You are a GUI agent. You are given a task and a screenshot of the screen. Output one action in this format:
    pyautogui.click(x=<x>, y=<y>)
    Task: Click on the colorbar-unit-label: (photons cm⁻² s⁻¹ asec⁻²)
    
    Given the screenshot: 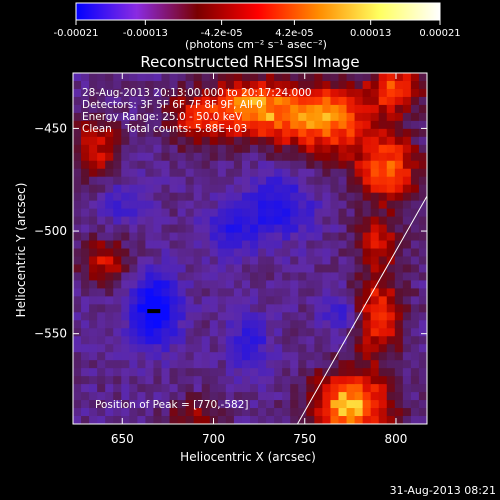 What is the action you would take?
    pyautogui.click(x=256, y=44)
    